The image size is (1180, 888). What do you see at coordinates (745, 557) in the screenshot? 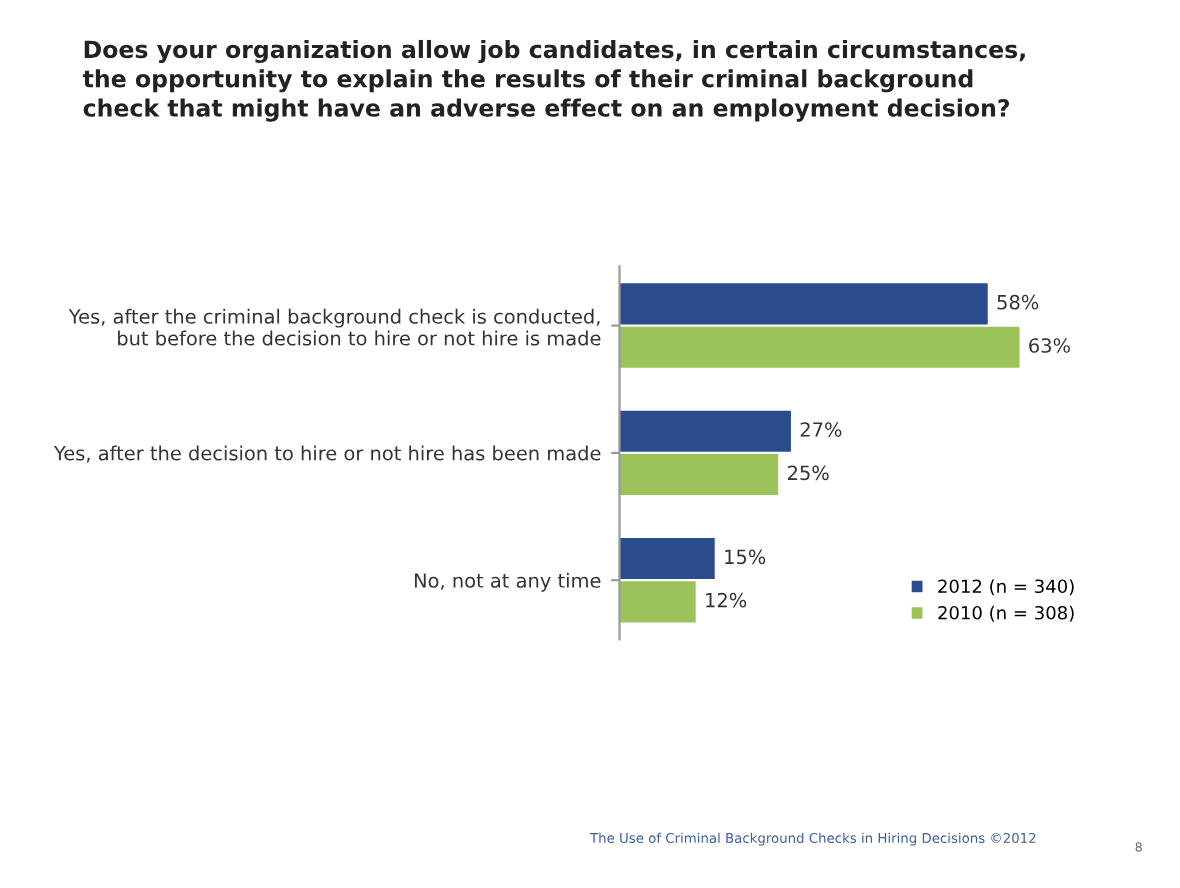
I see `data-label: 15%` at bounding box center [745, 557].